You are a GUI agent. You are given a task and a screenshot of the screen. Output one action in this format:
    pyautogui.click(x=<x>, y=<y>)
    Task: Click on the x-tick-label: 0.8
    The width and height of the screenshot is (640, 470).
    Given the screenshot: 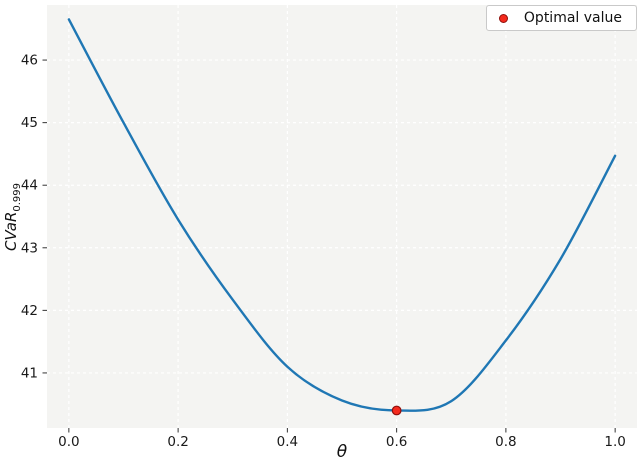 What is the action you would take?
    pyautogui.click(x=505, y=442)
    